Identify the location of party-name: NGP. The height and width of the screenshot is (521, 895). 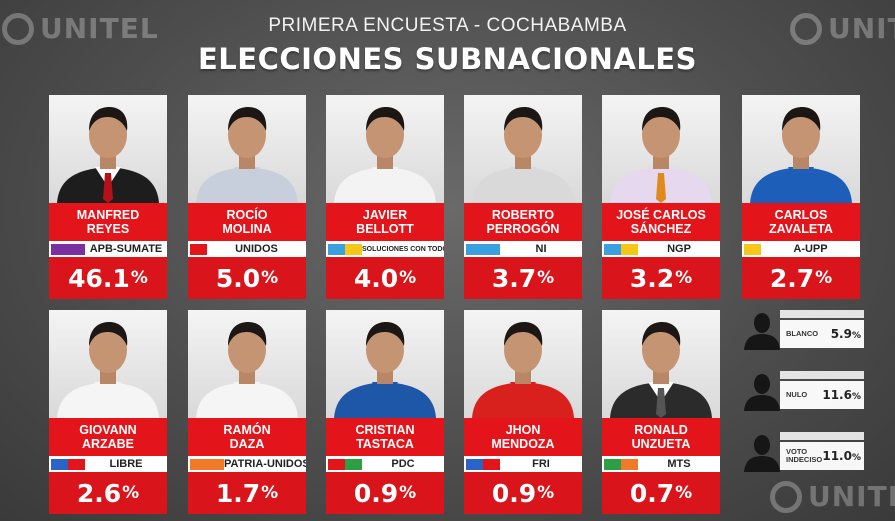
(679, 249).